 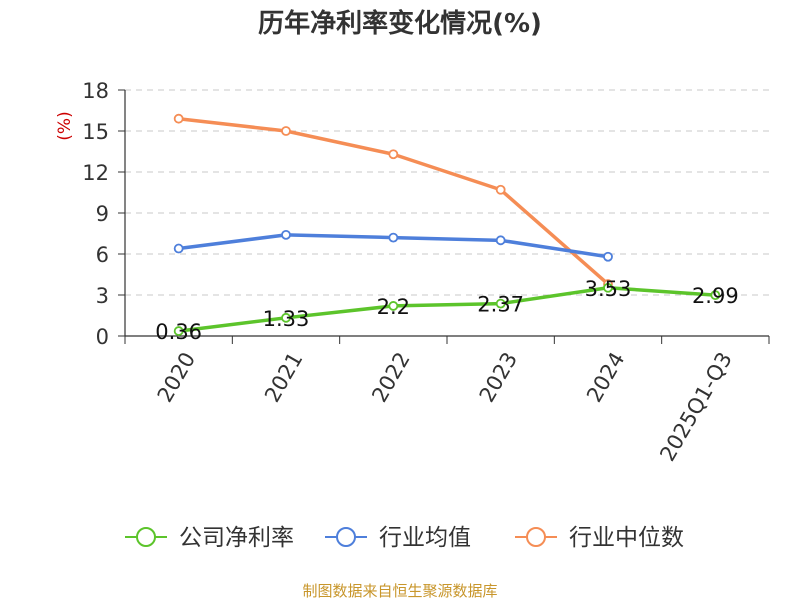 What do you see at coordinates (606, 377) in the screenshot?
I see `x-tick-label: 2024` at bounding box center [606, 377].